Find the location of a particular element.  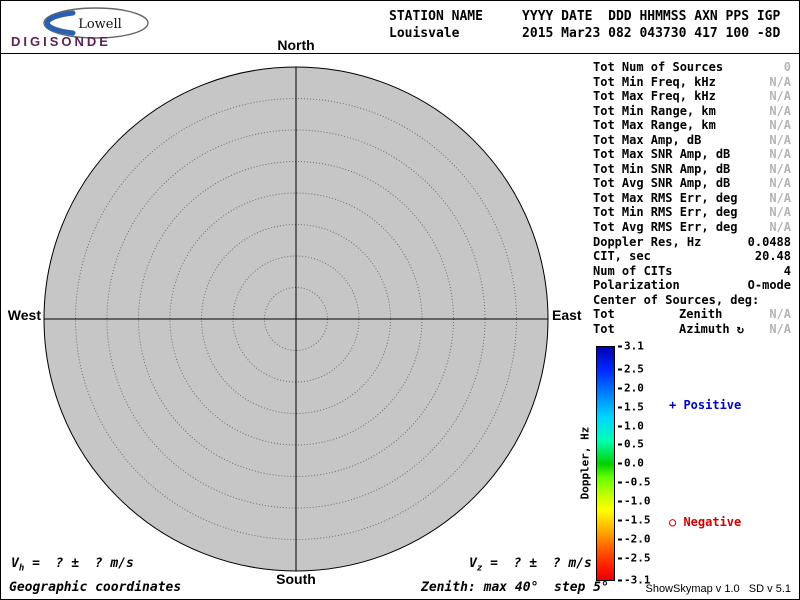

stat-row: CIT, sec 20.48 is located at coordinates (692, 256).